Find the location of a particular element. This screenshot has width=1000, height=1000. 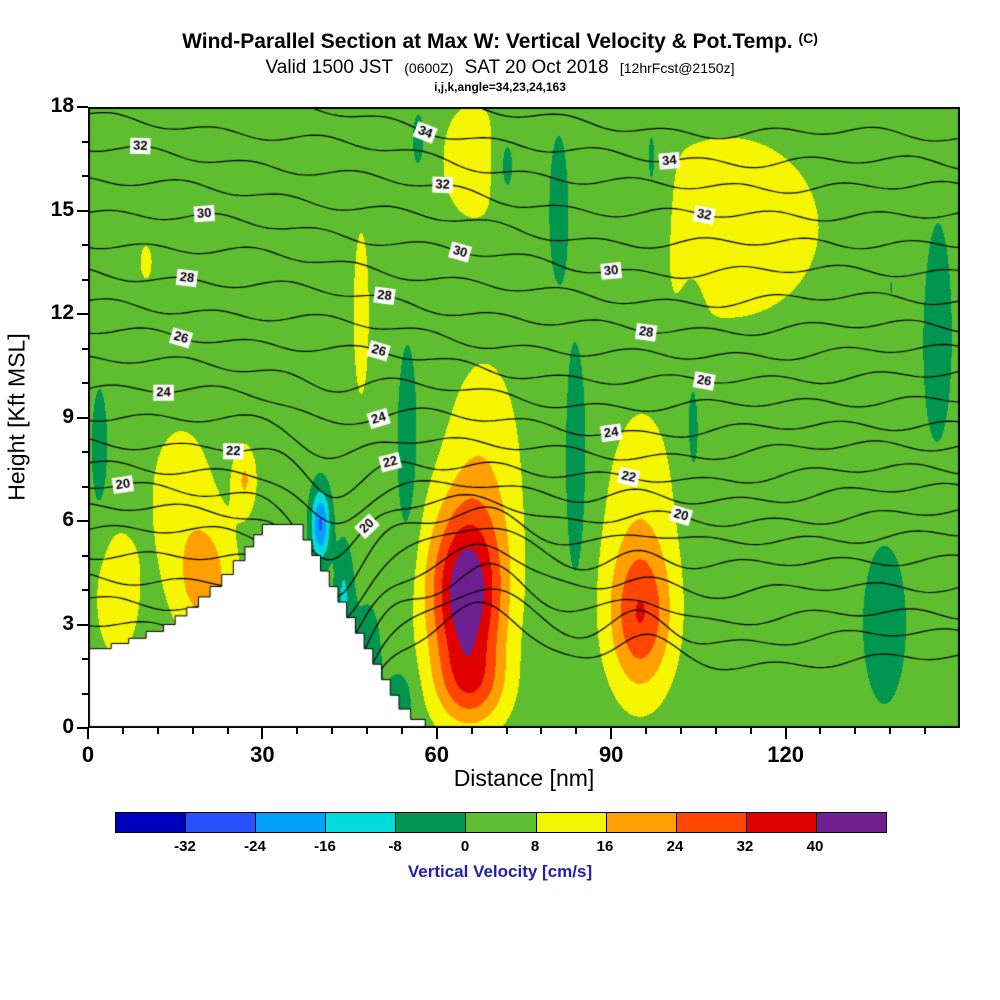

y-tick-label: 3 is located at coordinates (68, 623).